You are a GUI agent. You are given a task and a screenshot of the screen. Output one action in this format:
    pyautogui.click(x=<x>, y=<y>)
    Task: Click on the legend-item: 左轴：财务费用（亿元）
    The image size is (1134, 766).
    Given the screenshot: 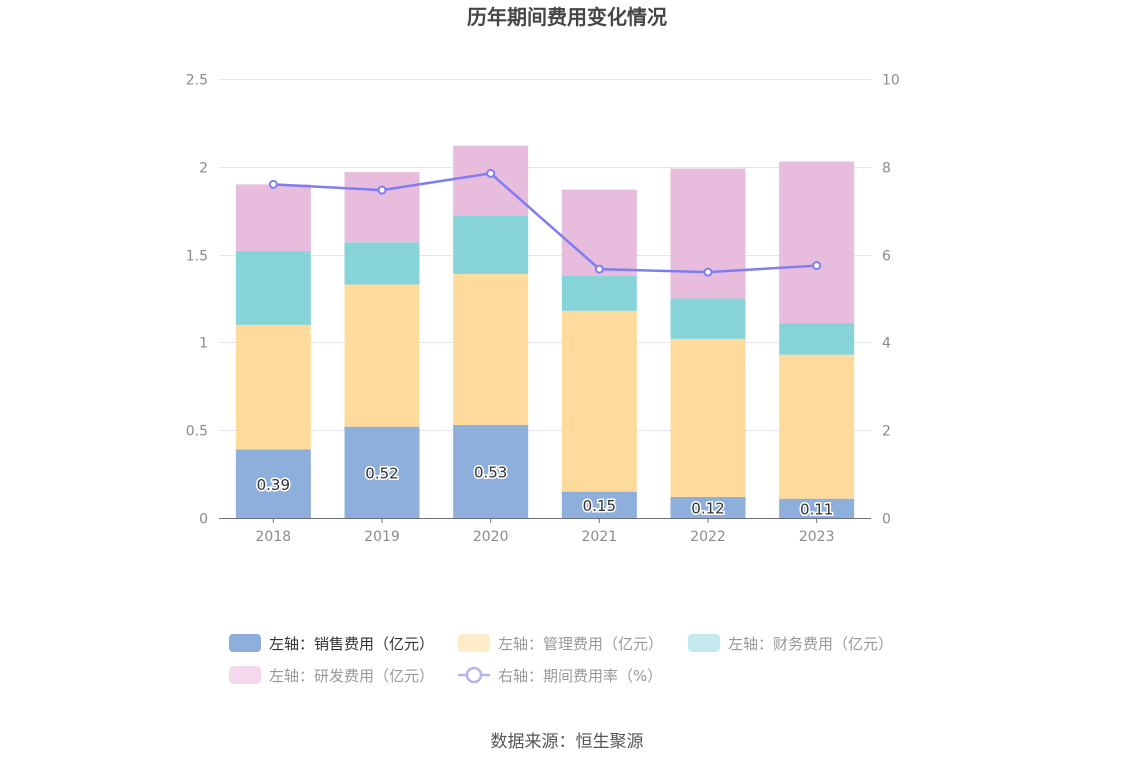 What is the action you would take?
    pyautogui.click(x=790, y=643)
    